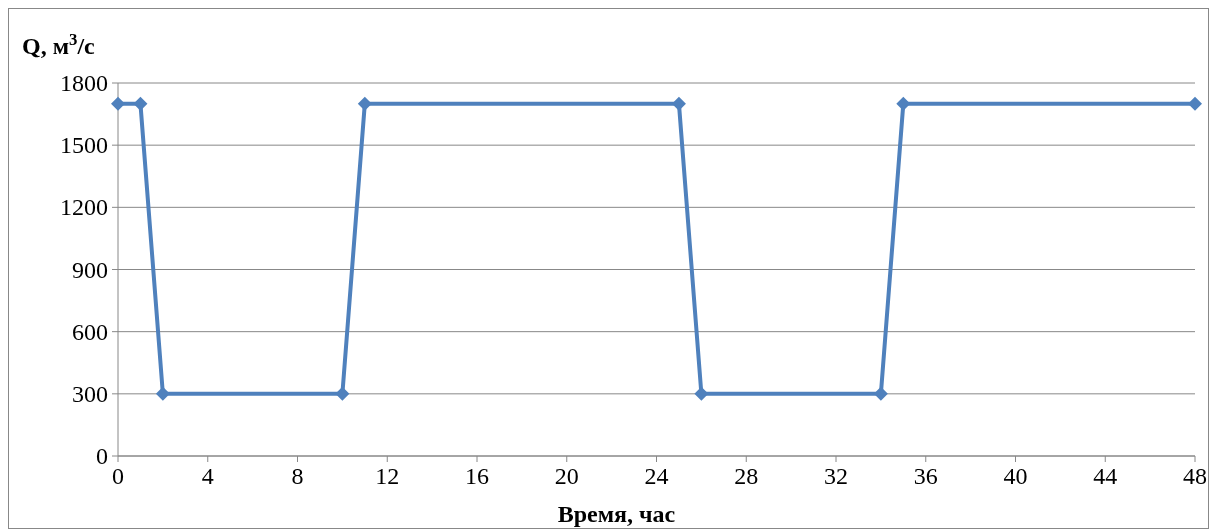 This screenshot has height=529, width=1209. What do you see at coordinates (207, 476) in the screenshot?
I see `x-tick-label: 4` at bounding box center [207, 476].